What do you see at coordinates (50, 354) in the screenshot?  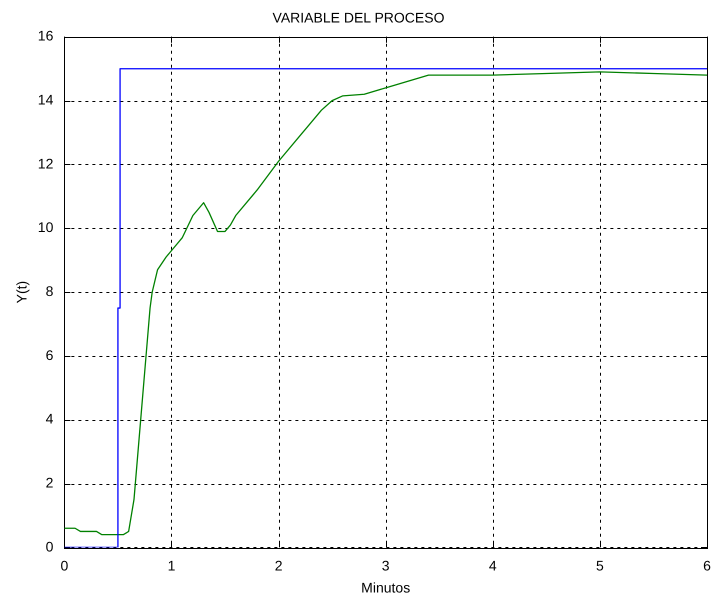 I see `y-tick-label: 6` at bounding box center [50, 354].